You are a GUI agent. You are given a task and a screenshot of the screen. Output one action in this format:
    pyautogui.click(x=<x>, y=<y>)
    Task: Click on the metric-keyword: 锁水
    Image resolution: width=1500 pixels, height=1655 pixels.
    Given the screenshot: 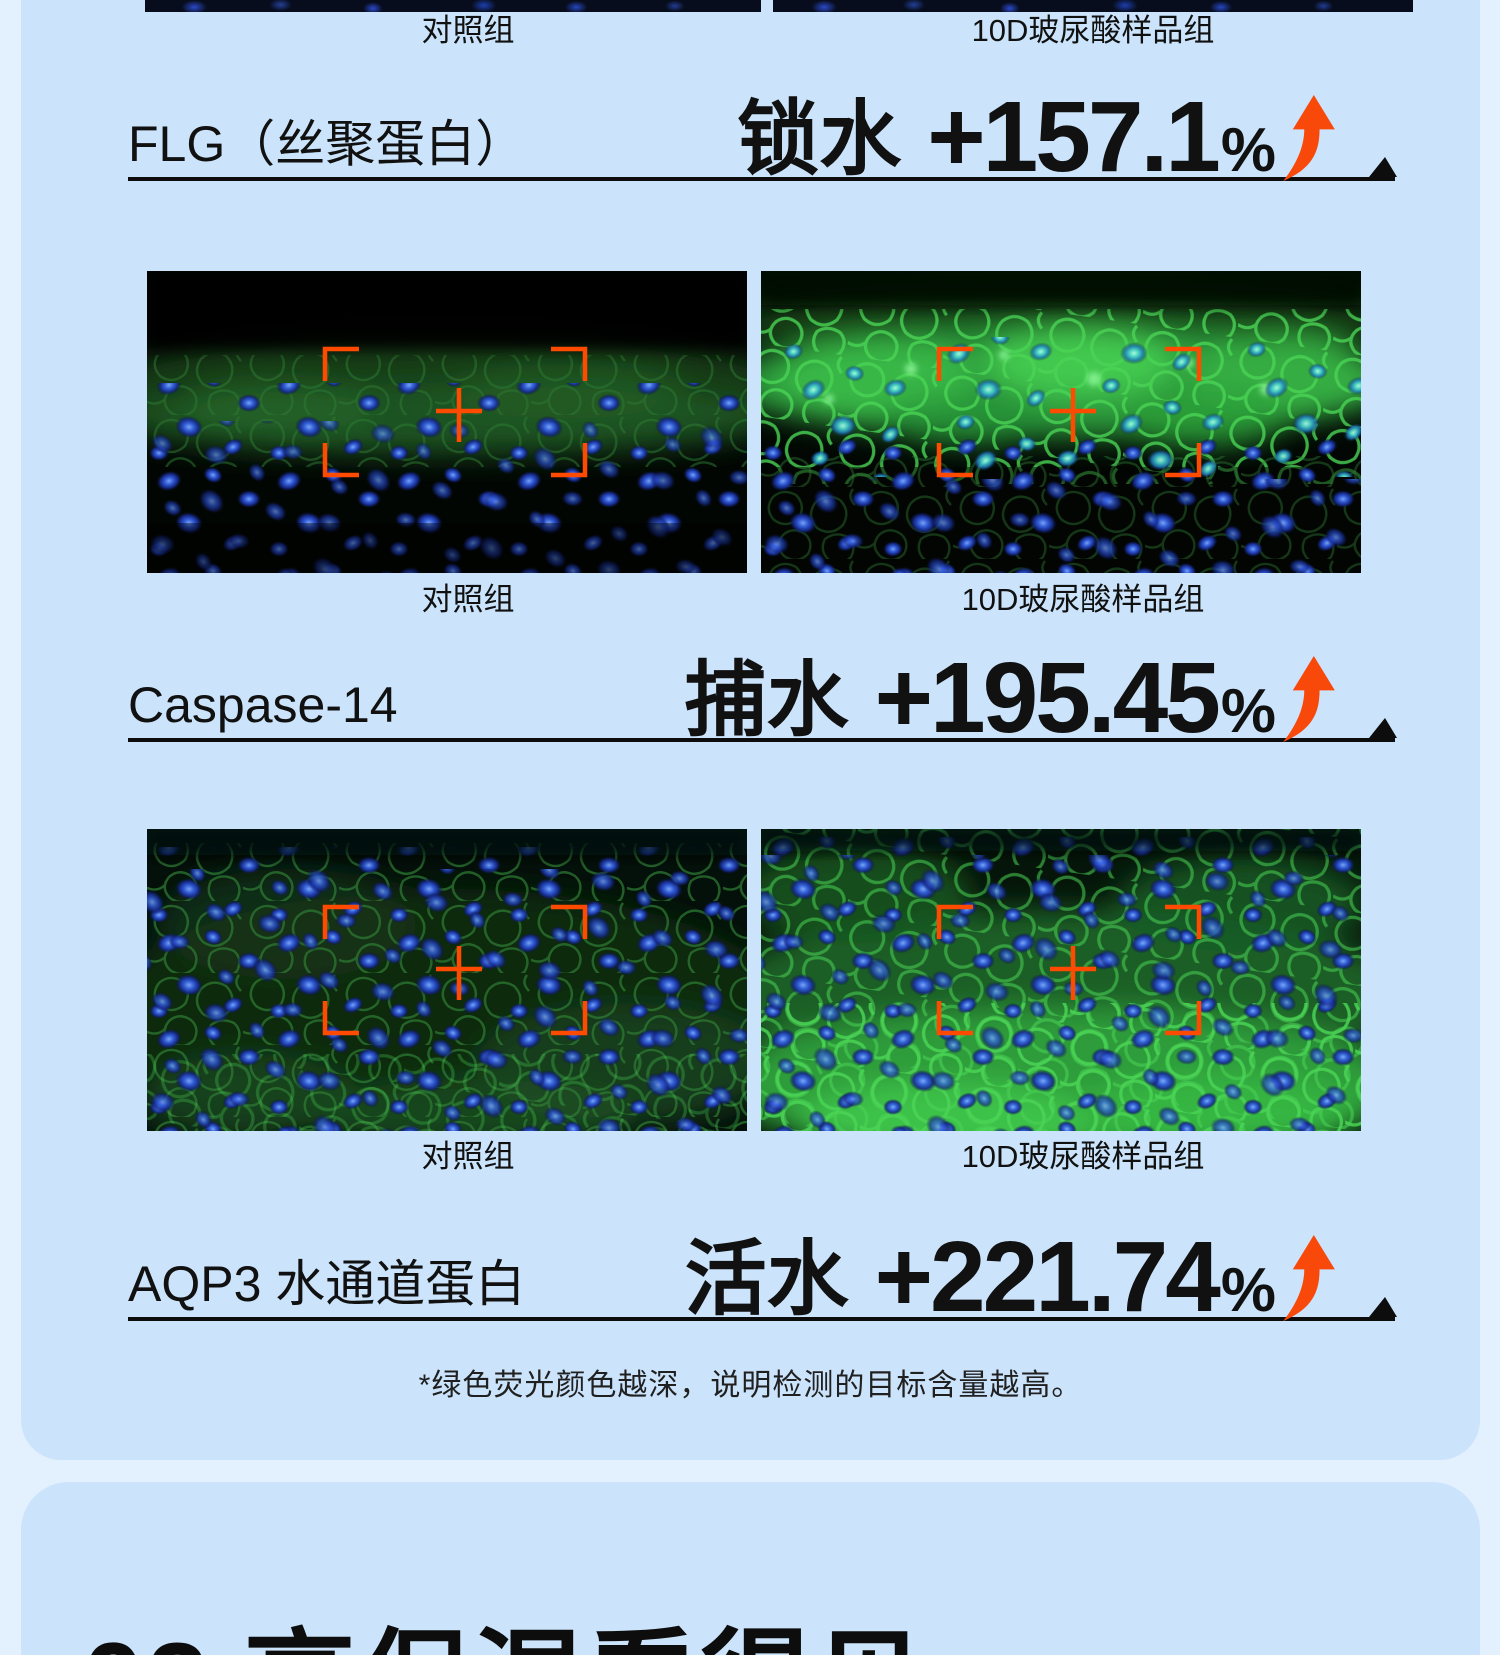 What is the action you would take?
    pyautogui.click(x=819, y=139)
    